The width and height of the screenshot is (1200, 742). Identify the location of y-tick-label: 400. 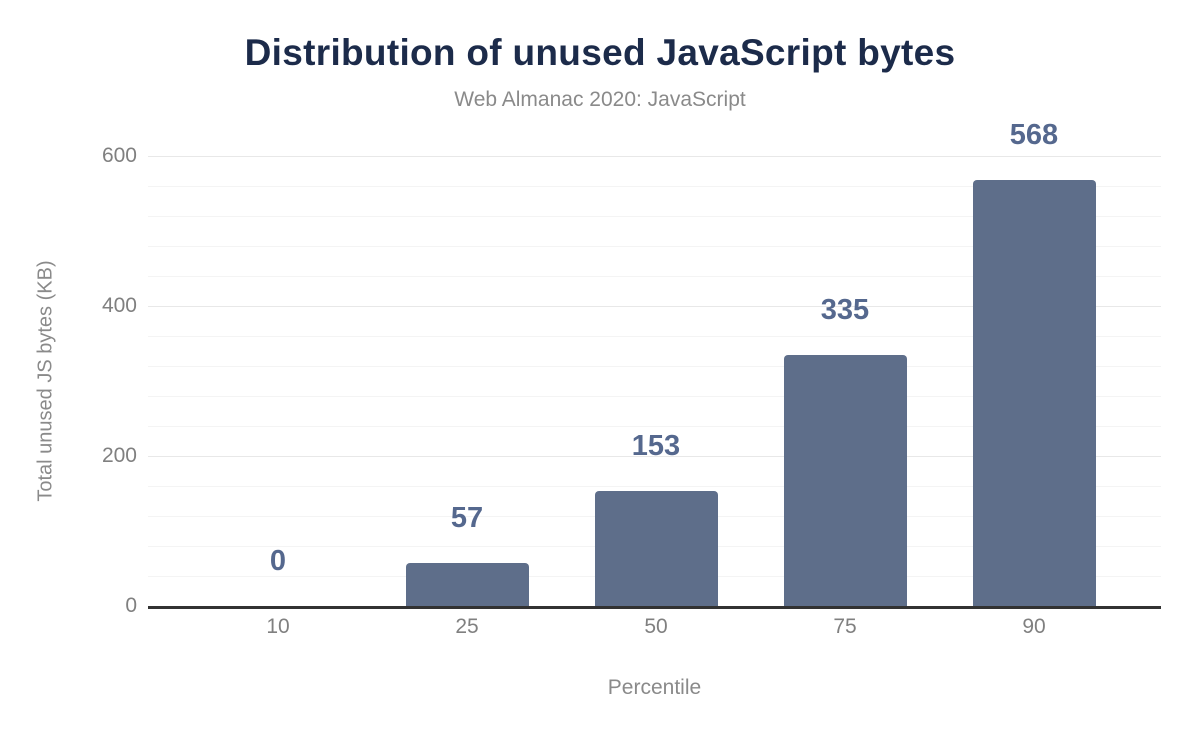
(119, 305).